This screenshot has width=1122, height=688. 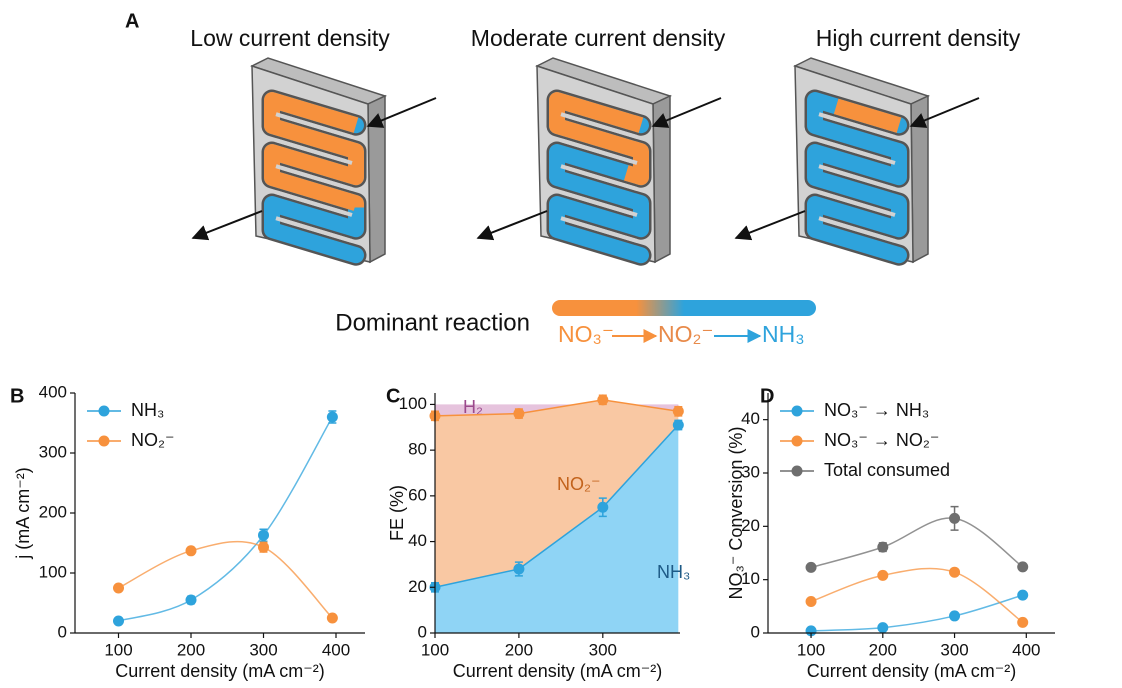 What do you see at coordinates (736, 513) in the screenshot?
I see `y-axis-label: NO₃⁻ Conversion (%)` at bounding box center [736, 513].